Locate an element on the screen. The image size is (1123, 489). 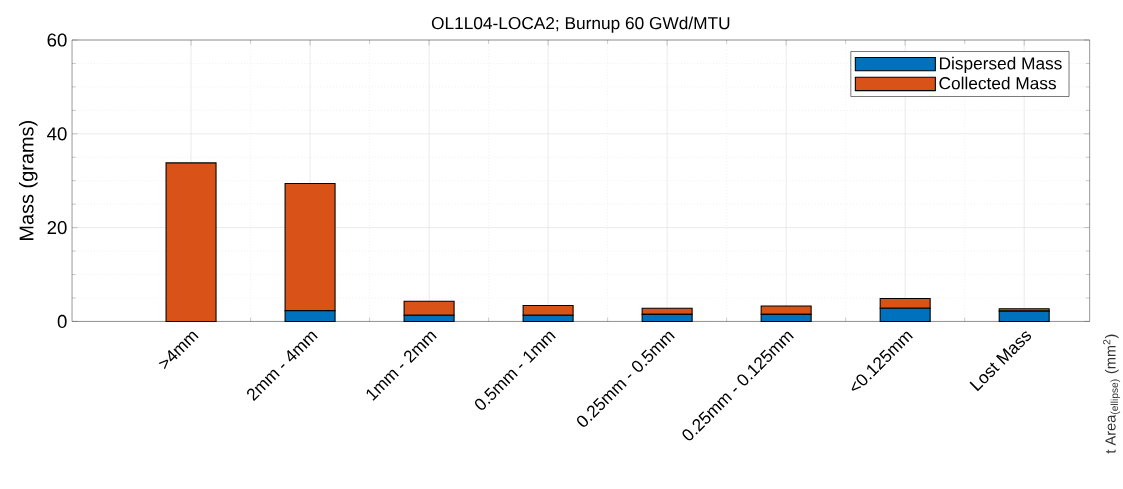
y-tick-label: 60 is located at coordinates (57, 40).